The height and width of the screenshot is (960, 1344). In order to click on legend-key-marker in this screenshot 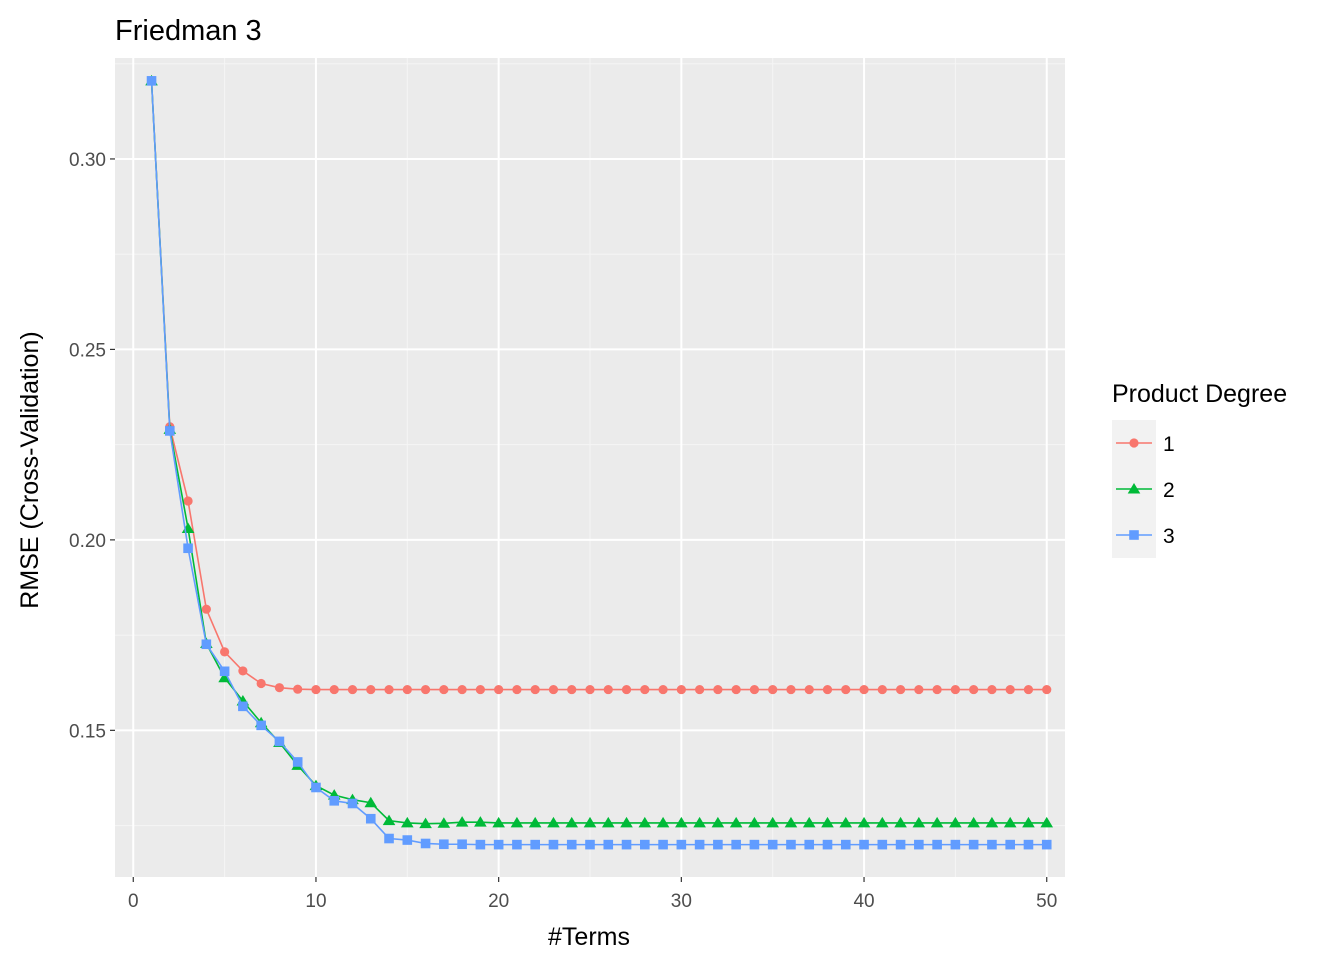, I will do `click(1134, 443)`.